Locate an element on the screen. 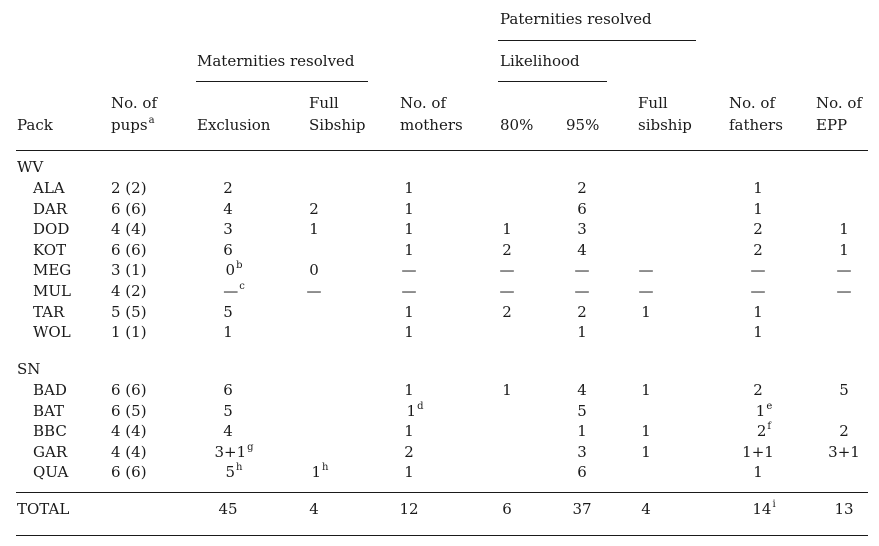 This screenshot has height=546, width=879. cell-full-sibship-maternity: 1h is located at coordinates (317, 471).